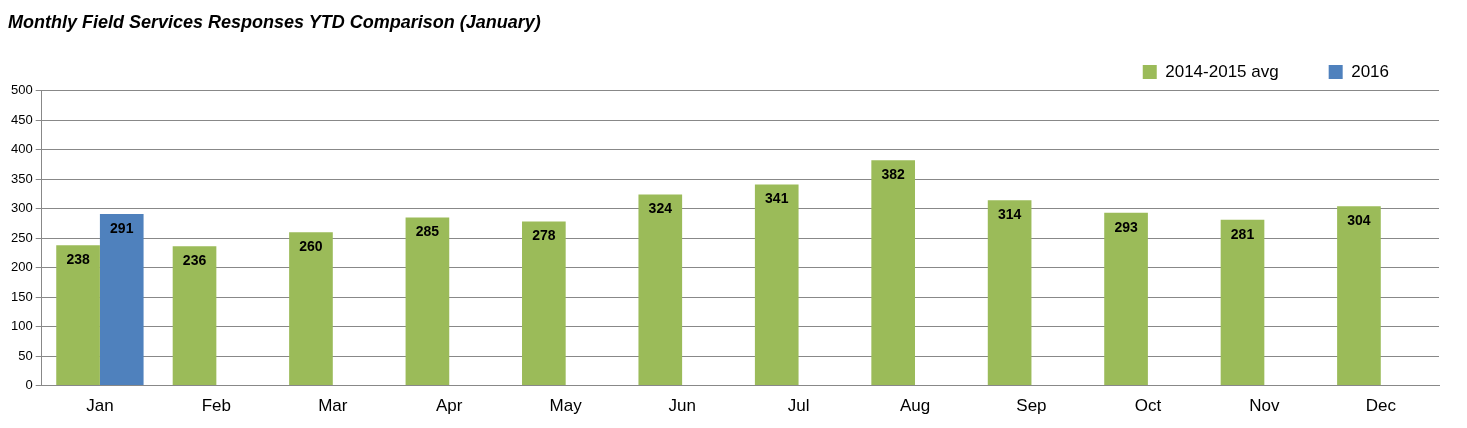 The image size is (1467, 428). I want to click on data-label: 382, so click(893, 174).